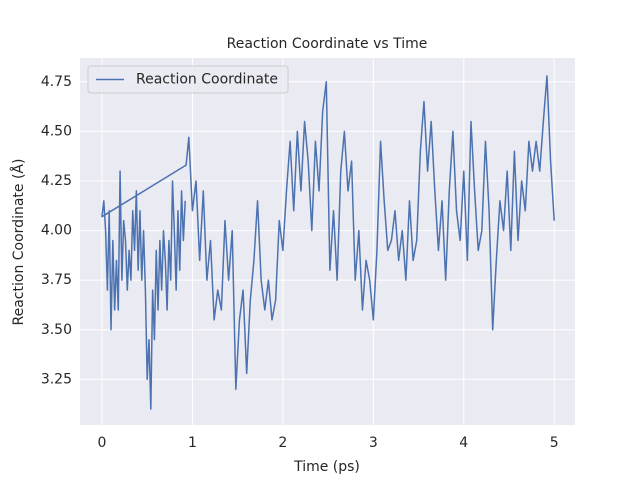 Image resolution: width=640 pixels, height=480 pixels. Describe the element at coordinates (18, 242) in the screenshot. I see `y-axis-label: Reaction Coordinate (Å)` at that location.